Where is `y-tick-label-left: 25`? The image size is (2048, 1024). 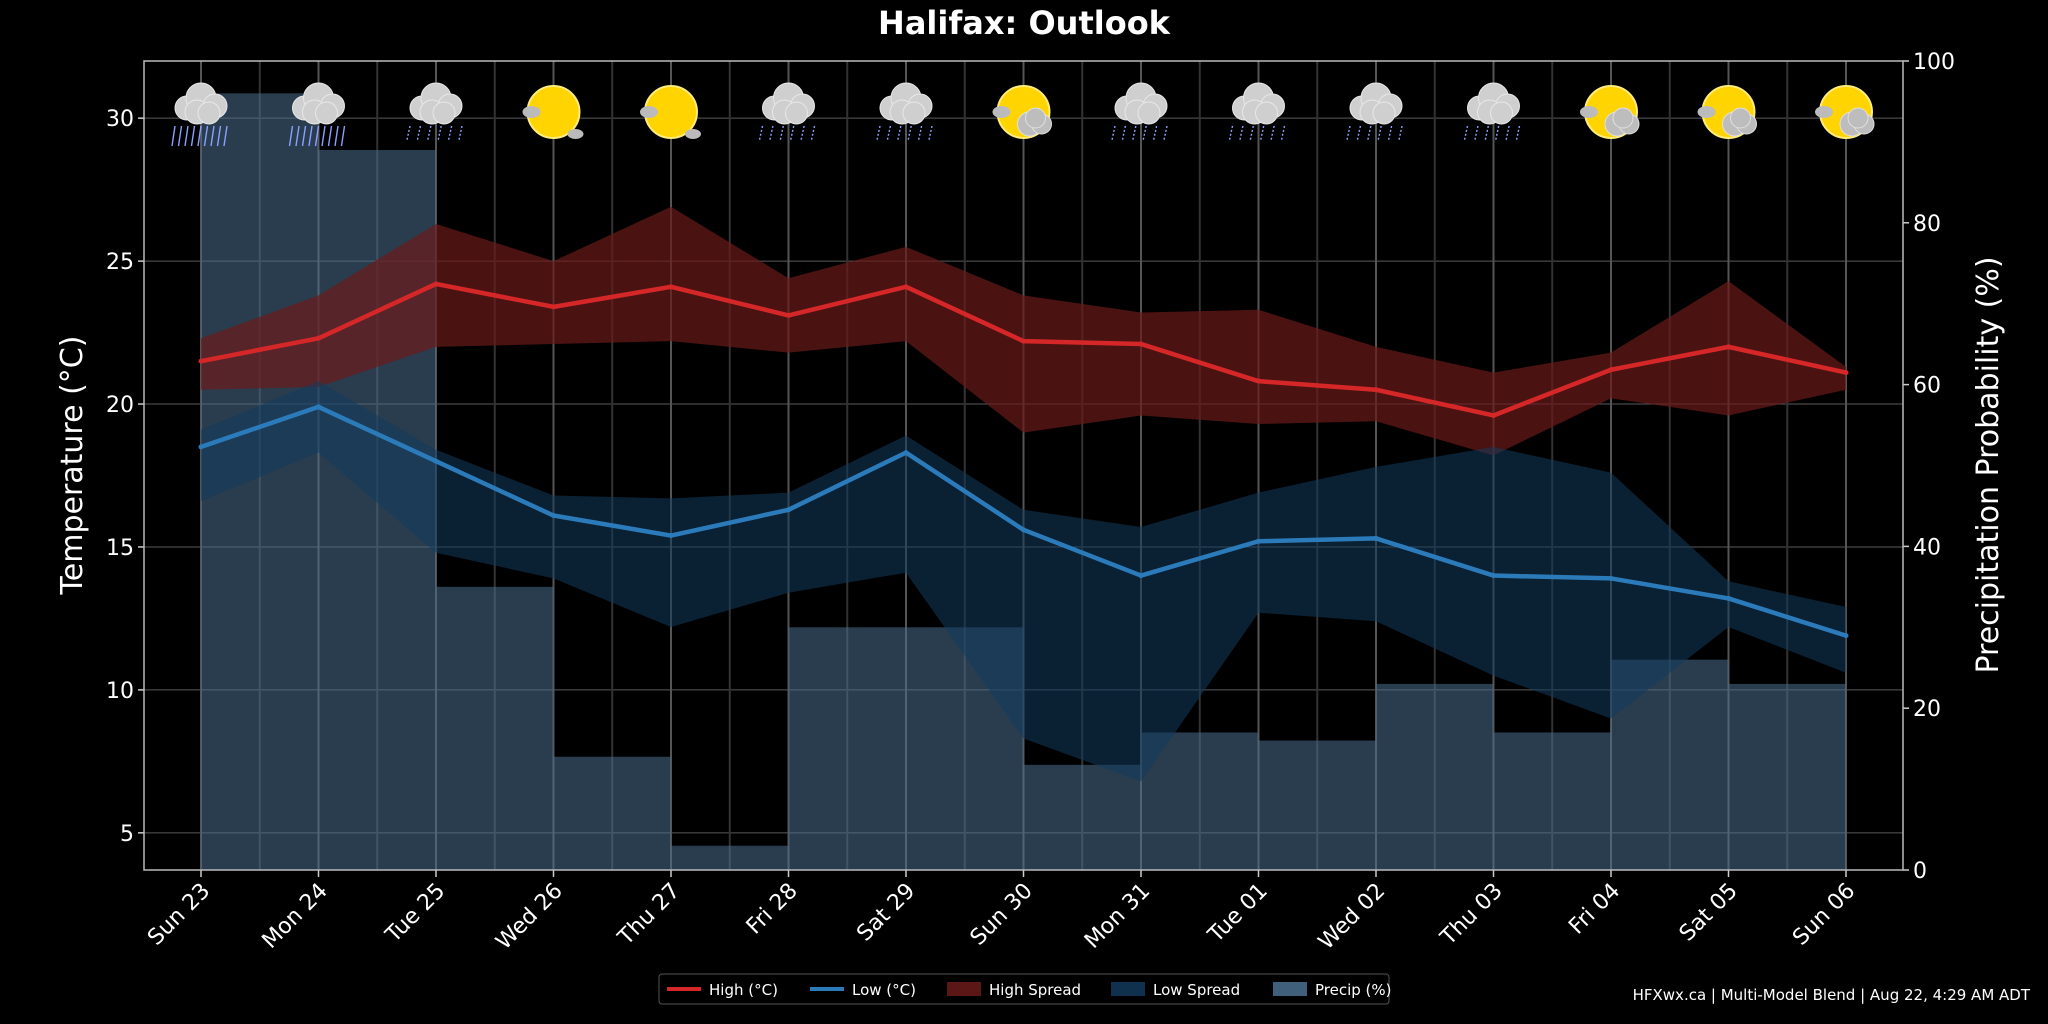
y-tick-label-left: 25 is located at coordinates (120, 262).